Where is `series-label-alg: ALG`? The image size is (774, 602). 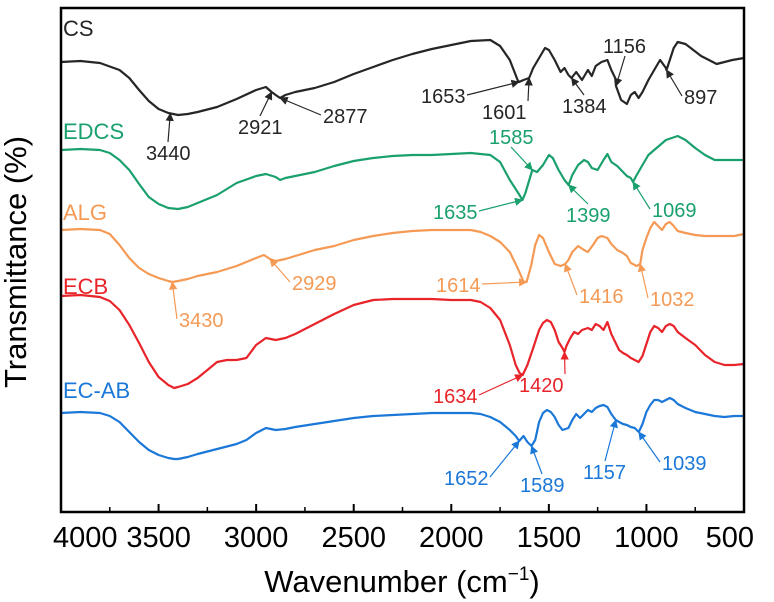 series-label-alg: ALG is located at coordinates (85, 212).